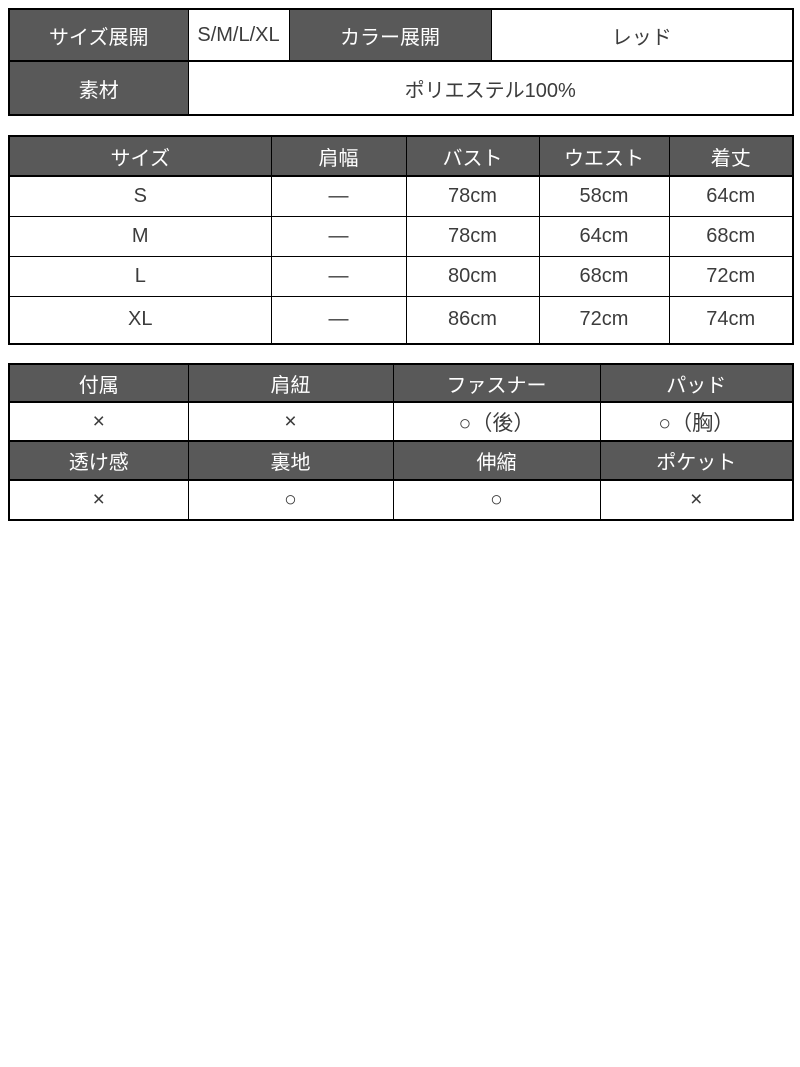 The image size is (800, 1067). I want to click on table-row-size-s: S — 78cm 58cm 64cm, so click(401, 196).